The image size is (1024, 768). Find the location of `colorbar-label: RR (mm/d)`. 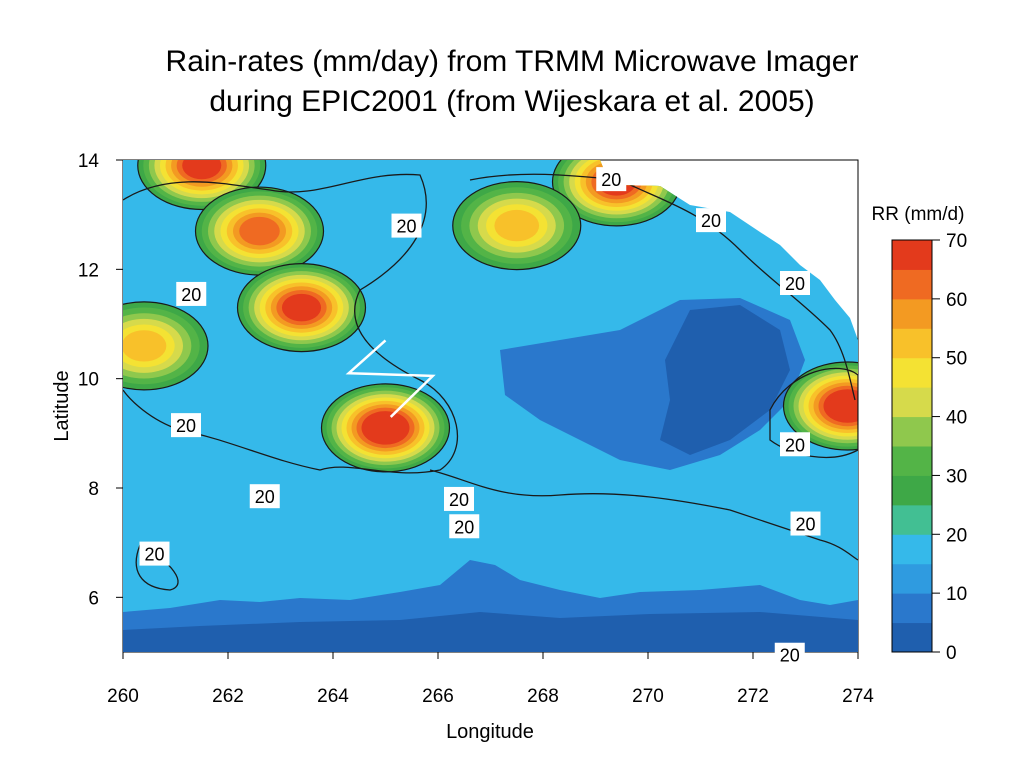

colorbar-label: RR (mm/d) is located at coordinates (918, 214).